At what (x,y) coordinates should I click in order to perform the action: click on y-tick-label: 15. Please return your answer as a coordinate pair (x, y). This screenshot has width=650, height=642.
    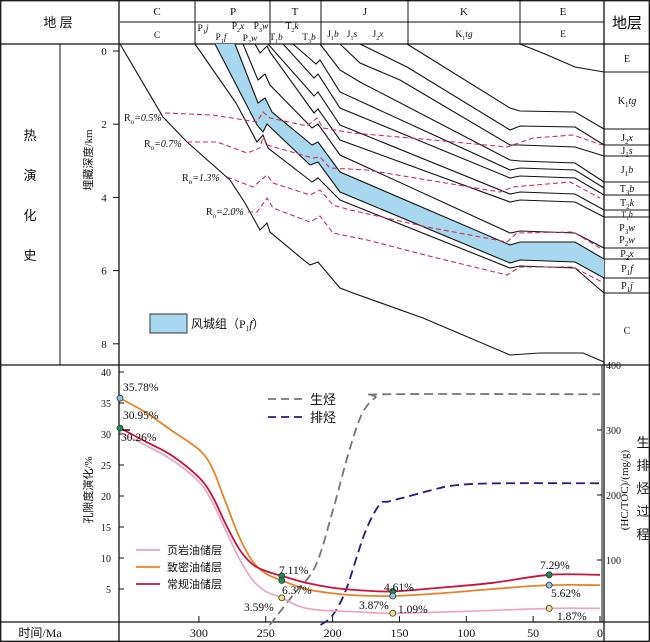
    Looking at the image, I should click on (106, 528).